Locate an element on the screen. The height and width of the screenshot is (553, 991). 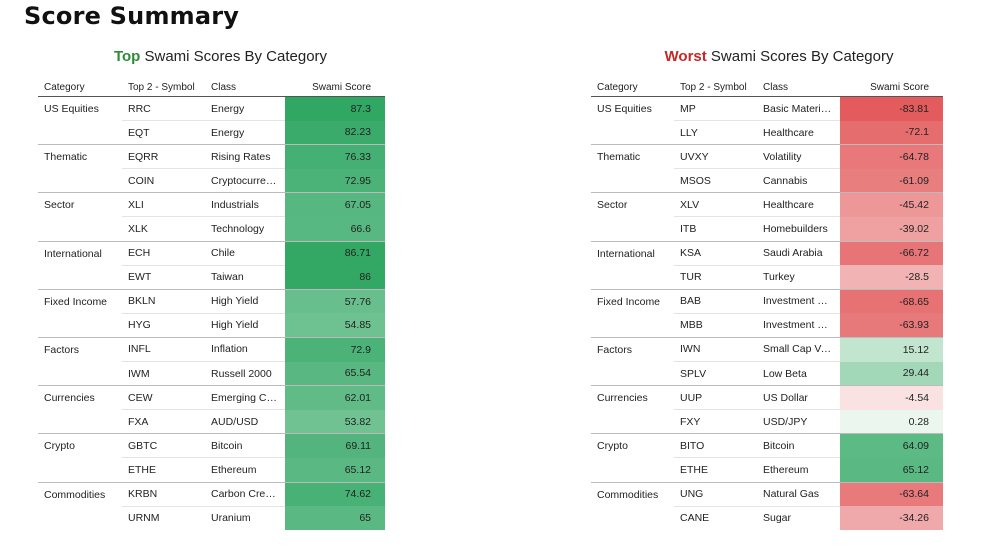
table-row: Commodities UNG Natural Gas -63.64 is located at coordinates (767, 505).